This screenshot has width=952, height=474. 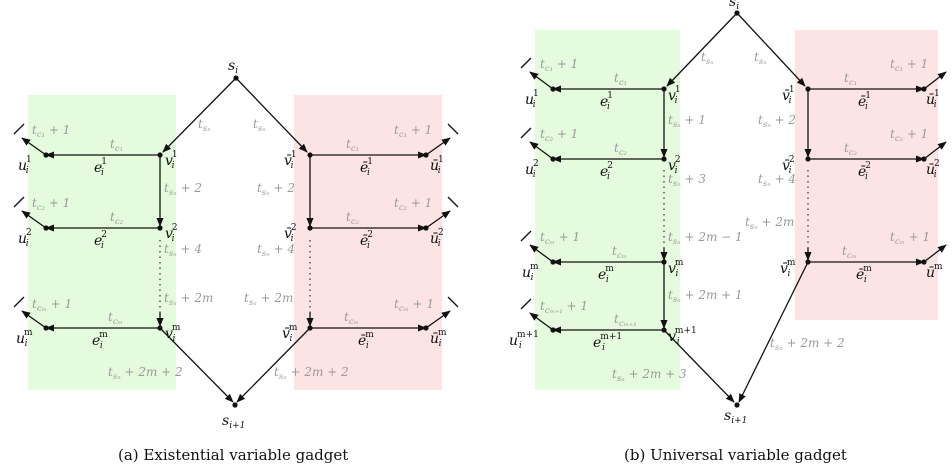 I want to click on edge-ebar-2-b: ē2 i, so click(x=864, y=171).